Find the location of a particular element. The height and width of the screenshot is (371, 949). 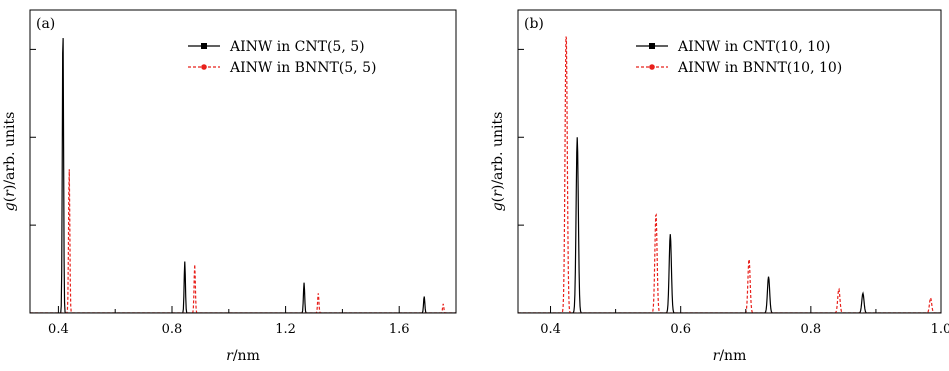

x-tick-label: 1.6 is located at coordinates (399, 329).